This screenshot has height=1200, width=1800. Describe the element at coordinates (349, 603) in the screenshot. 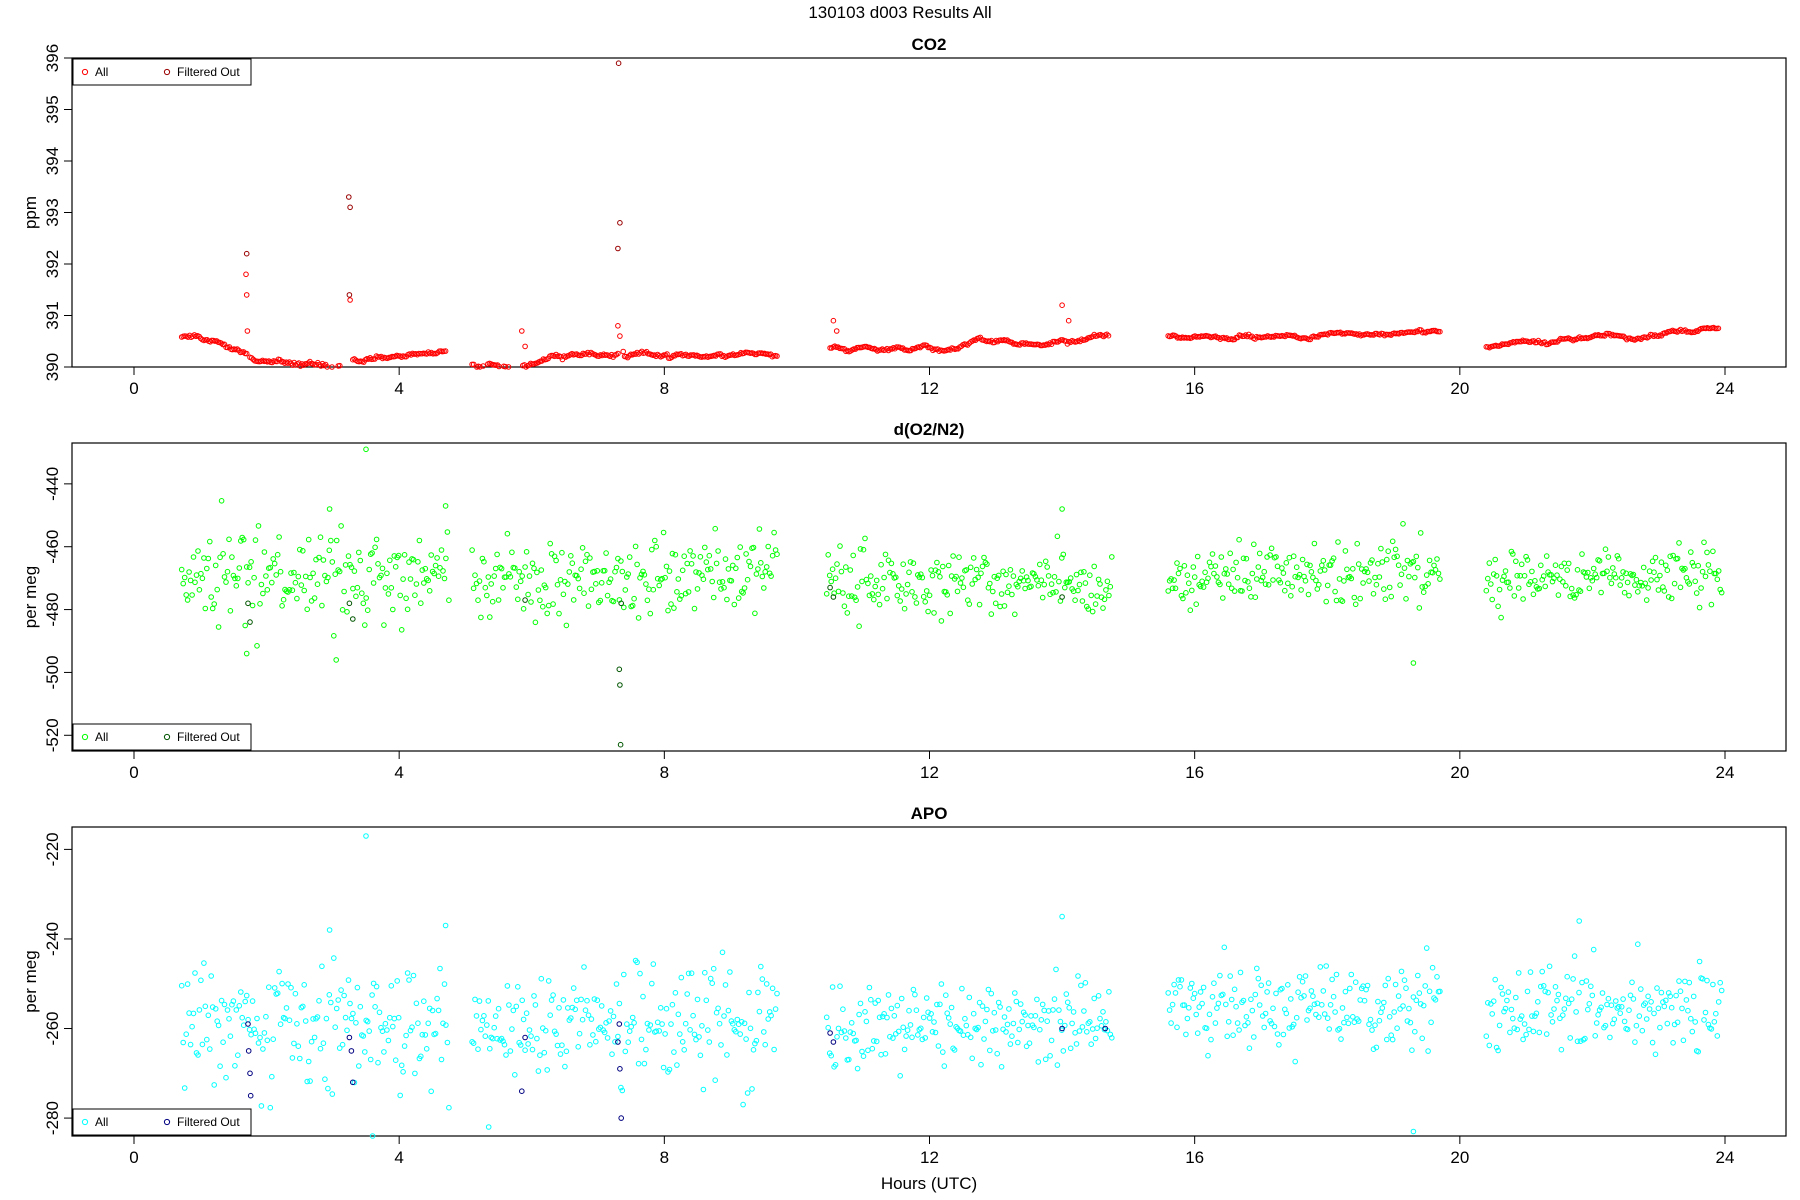

I see `d-o2-n2-point-filtered-out` at that location.